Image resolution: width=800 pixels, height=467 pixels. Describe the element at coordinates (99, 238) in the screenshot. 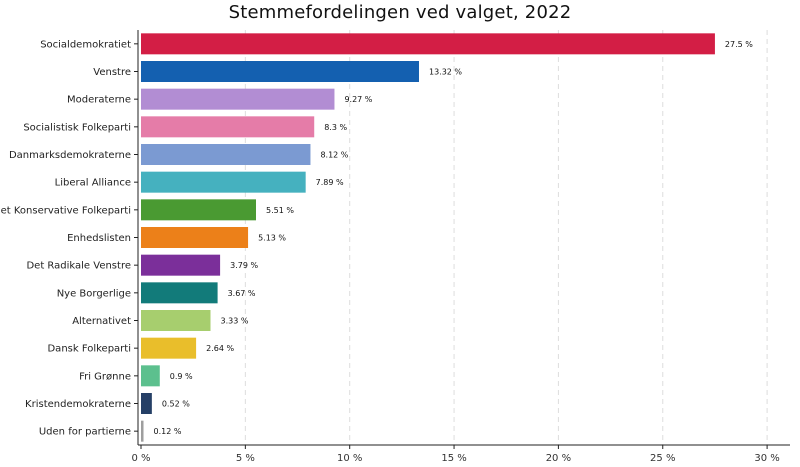

I see `category-label: Enhedslisten` at that location.